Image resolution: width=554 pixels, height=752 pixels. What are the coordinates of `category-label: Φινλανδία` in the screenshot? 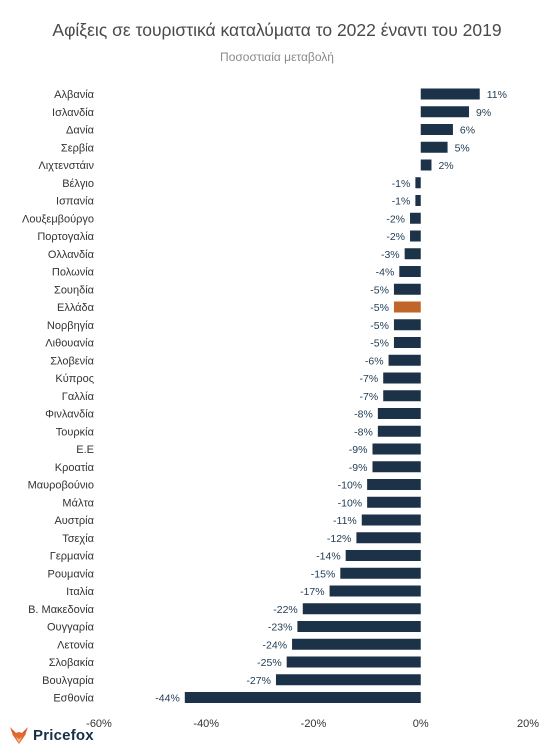 It's located at (69, 415).